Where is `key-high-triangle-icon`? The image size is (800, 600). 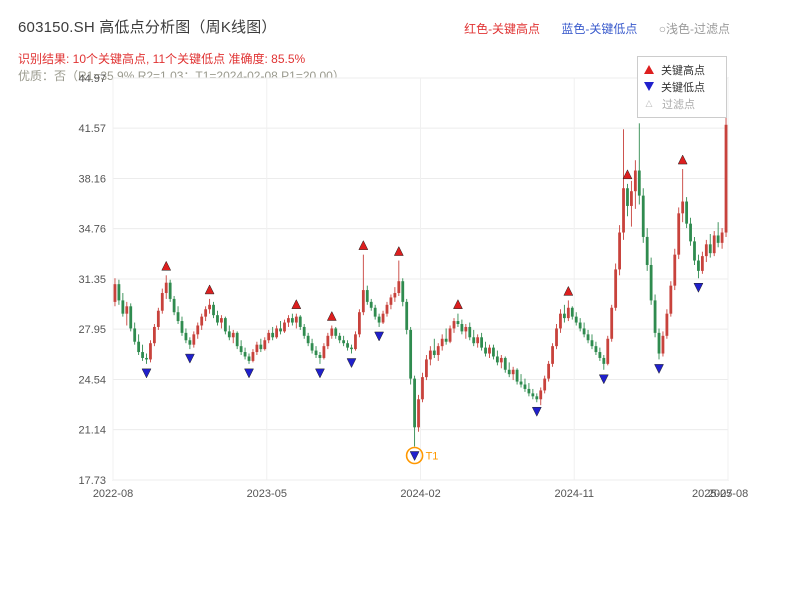
key-high-triangle-icon is located at coordinates (649, 69).